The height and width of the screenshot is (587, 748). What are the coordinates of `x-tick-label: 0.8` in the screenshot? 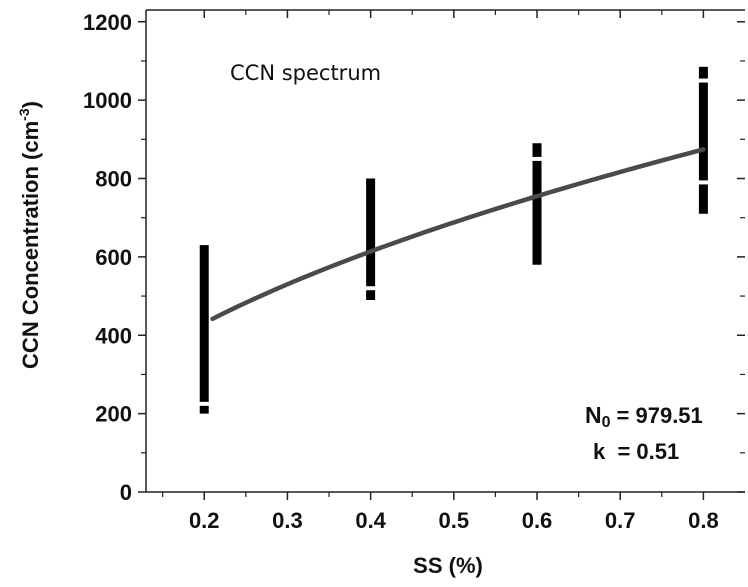 It's located at (703, 520).